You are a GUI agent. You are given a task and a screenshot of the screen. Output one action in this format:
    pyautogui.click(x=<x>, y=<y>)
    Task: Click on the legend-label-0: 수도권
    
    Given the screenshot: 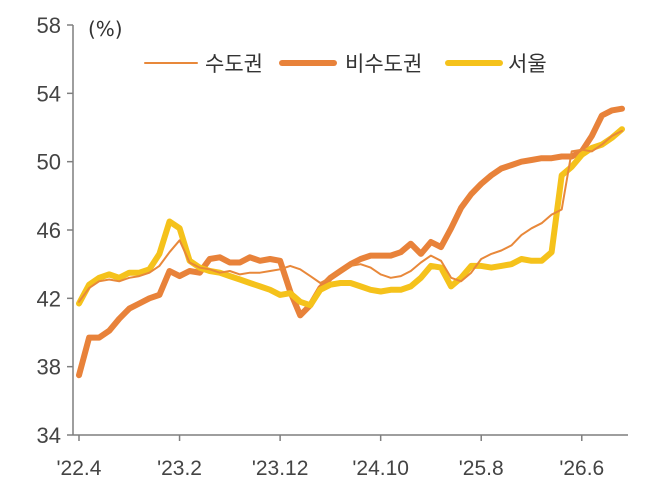 What is the action you would take?
    pyautogui.click(x=234, y=64)
    